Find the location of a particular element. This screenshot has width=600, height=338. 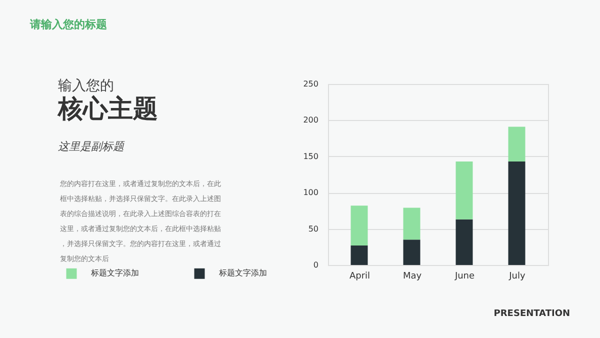

x-tick-label: July is located at coordinates (517, 277).